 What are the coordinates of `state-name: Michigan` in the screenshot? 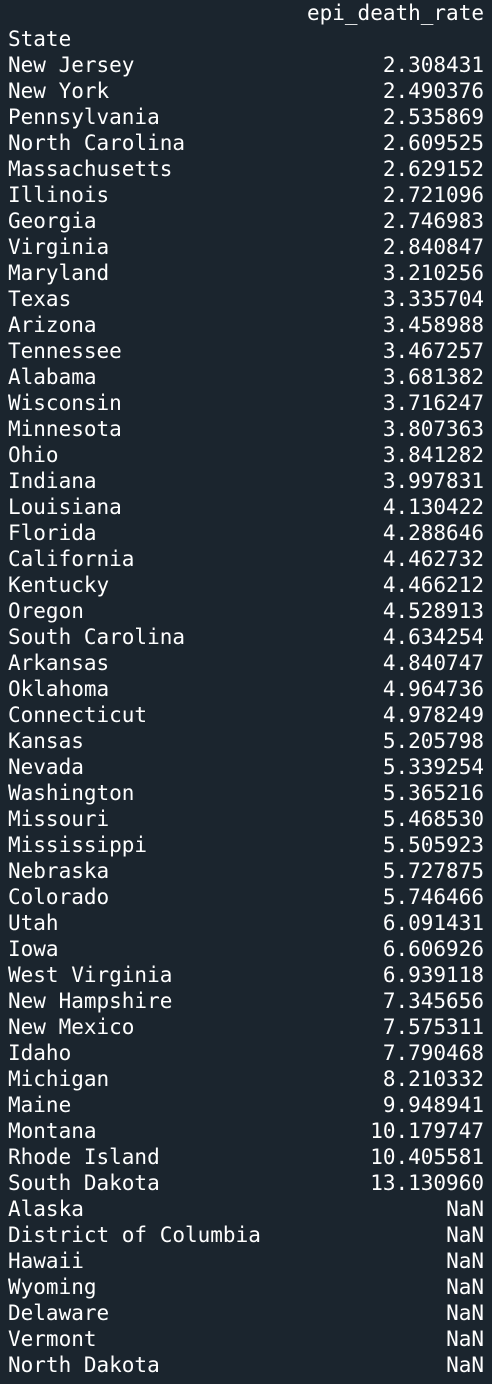 It's located at (59, 1079).